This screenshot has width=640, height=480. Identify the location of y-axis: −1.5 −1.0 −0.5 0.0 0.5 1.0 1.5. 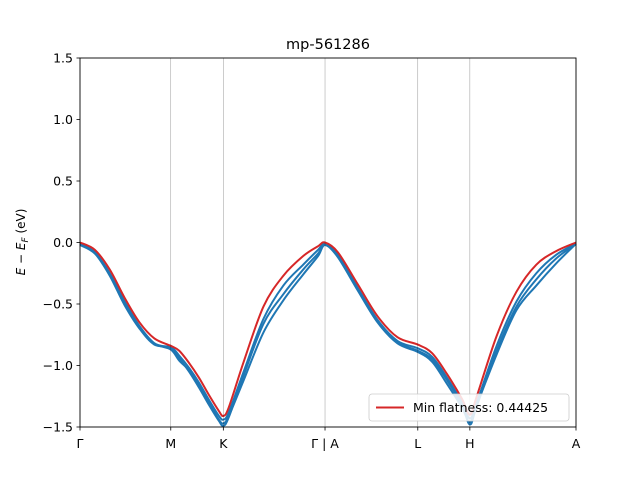
(61, 243).